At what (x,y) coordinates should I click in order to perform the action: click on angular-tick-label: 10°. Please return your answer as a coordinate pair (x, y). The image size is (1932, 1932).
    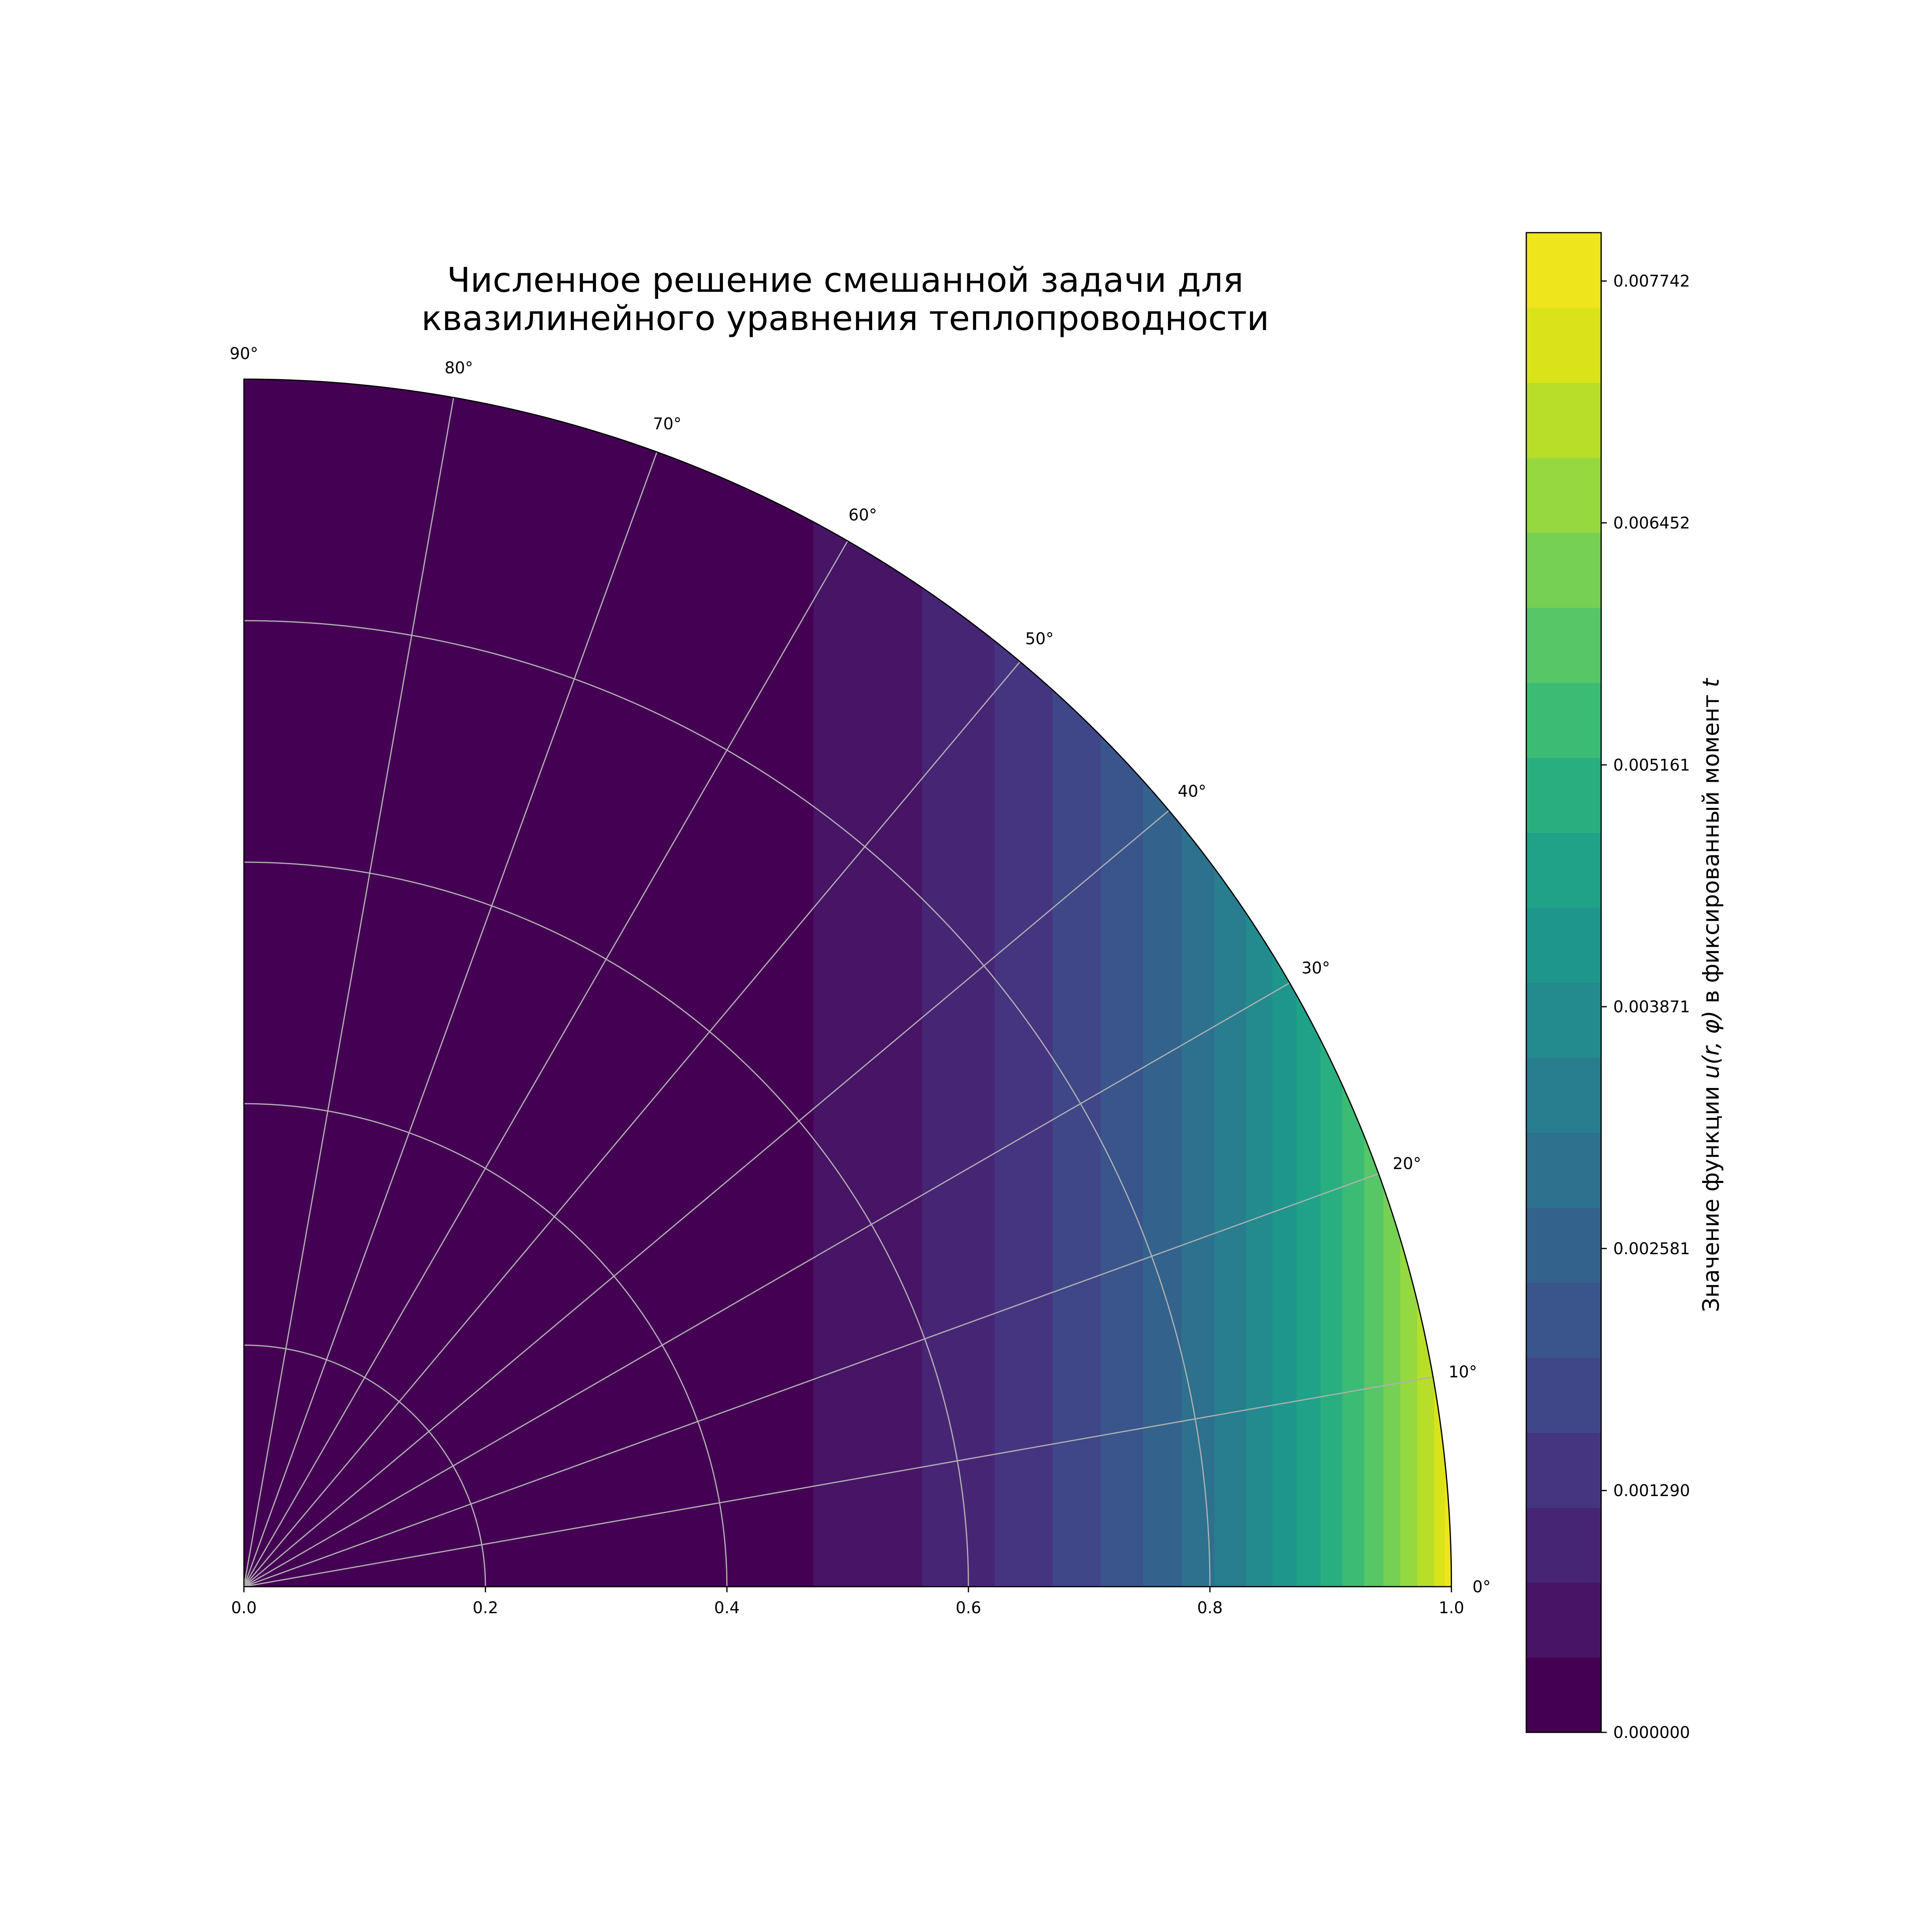
    Looking at the image, I should click on (1463, 1372).